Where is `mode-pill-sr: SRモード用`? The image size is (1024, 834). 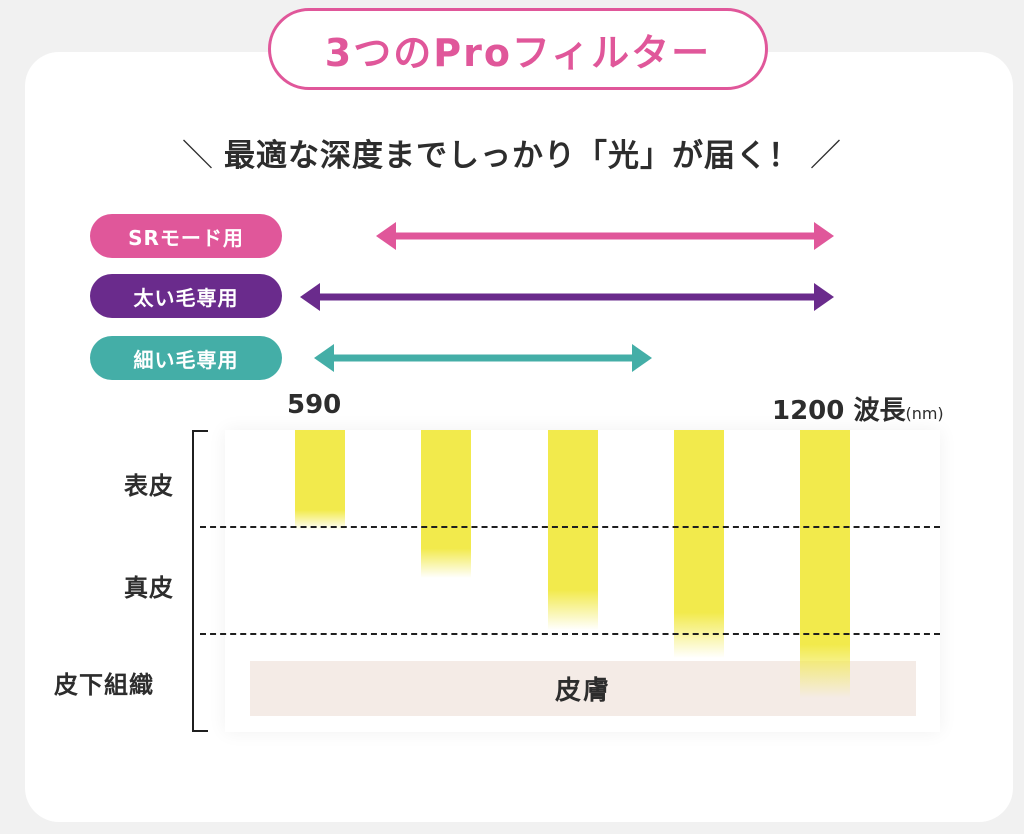 mode-pill-sr: SRモード用 is located at coordinates (186, 236).